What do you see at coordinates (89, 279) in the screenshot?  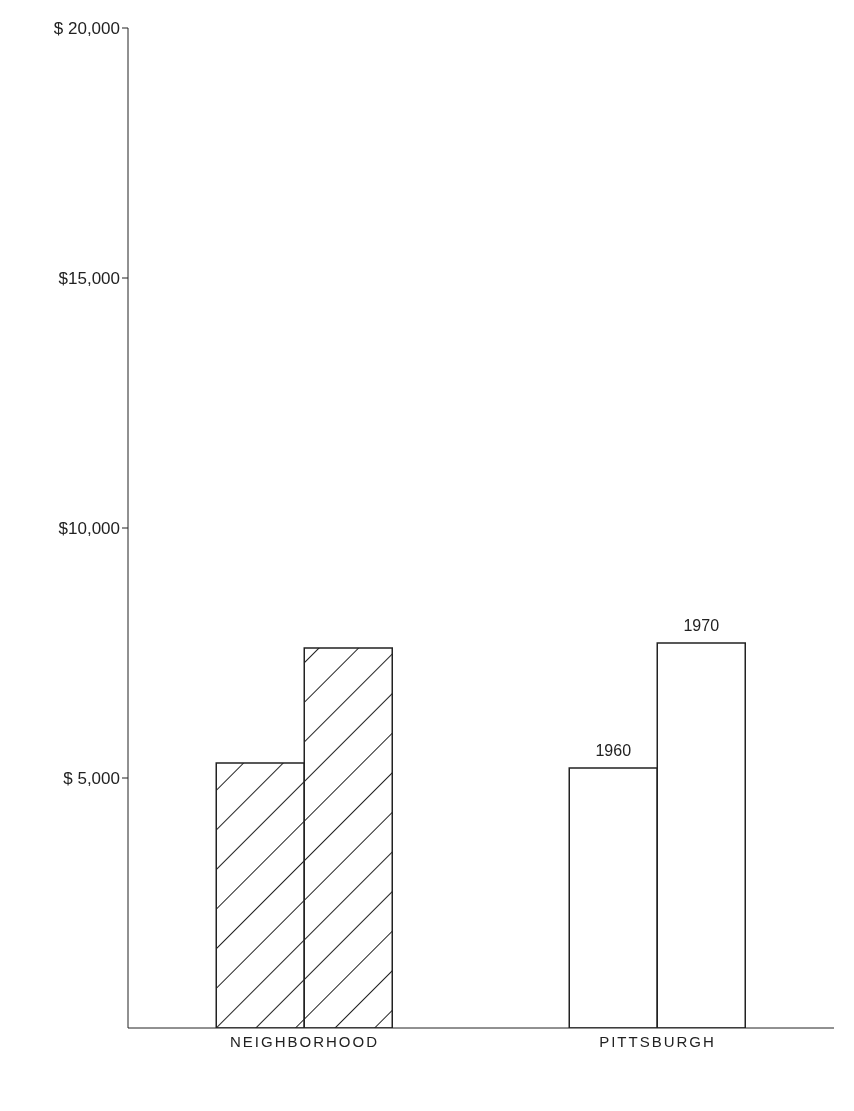 I see `y-tick-label: $15,000` at bounding box center [89, 279].